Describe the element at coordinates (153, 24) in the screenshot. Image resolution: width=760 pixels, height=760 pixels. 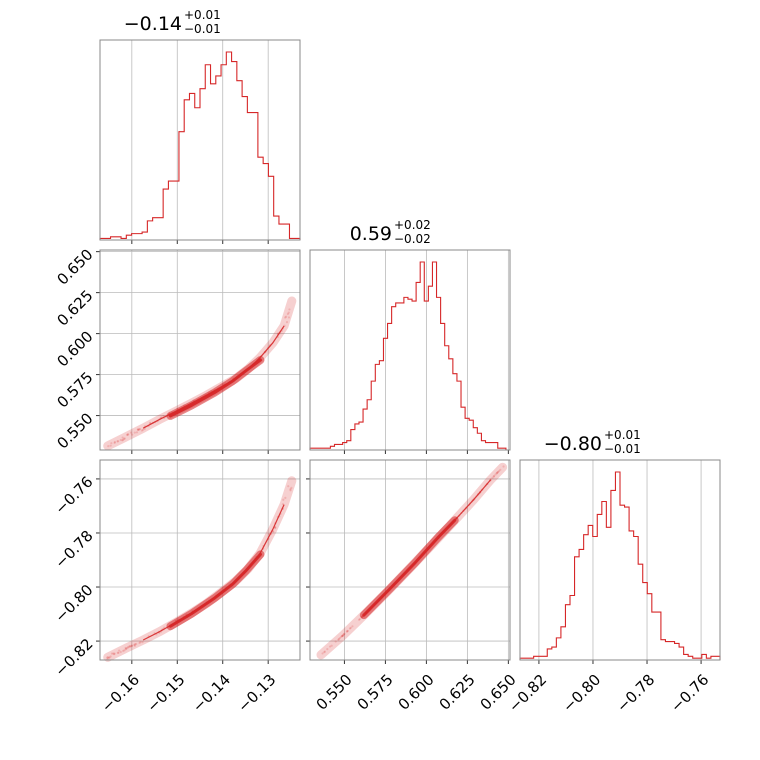
I see `panel-title-value-0: −0.14` at that location.